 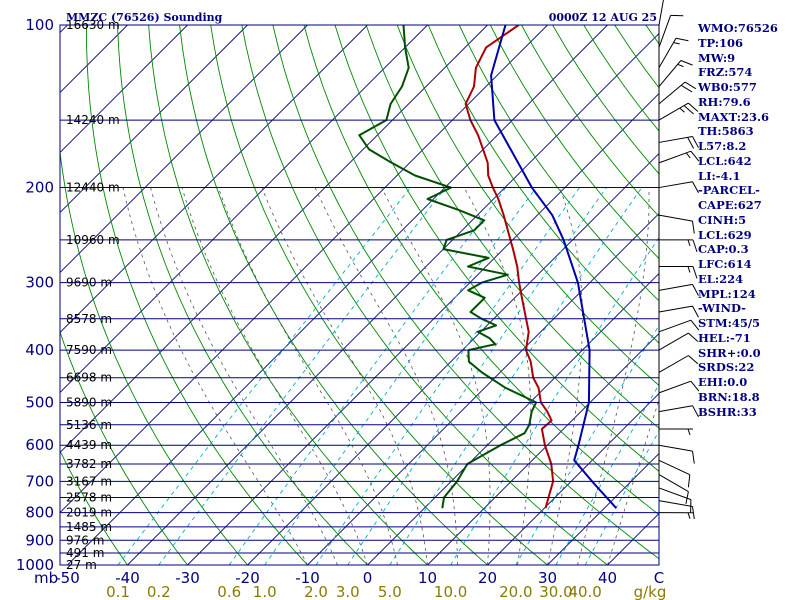 What do you see at coordinates (679, 260) in the screenshot?
I see `wind-barbs` at bounding box center [679, 260].